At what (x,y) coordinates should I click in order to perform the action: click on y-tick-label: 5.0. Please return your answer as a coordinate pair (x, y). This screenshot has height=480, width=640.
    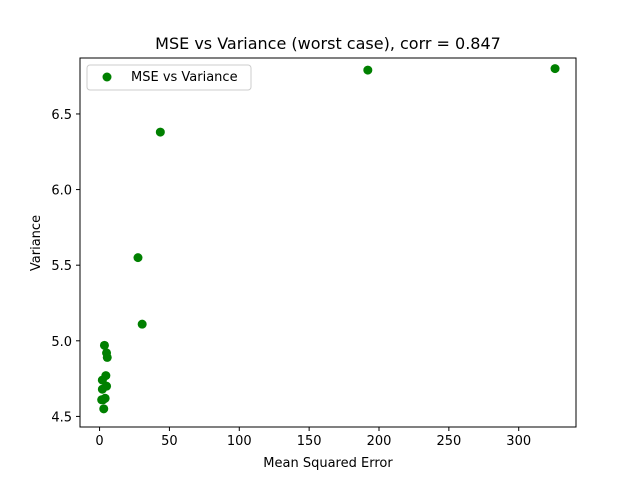
    Looking at the image, I should click on (61, 342).